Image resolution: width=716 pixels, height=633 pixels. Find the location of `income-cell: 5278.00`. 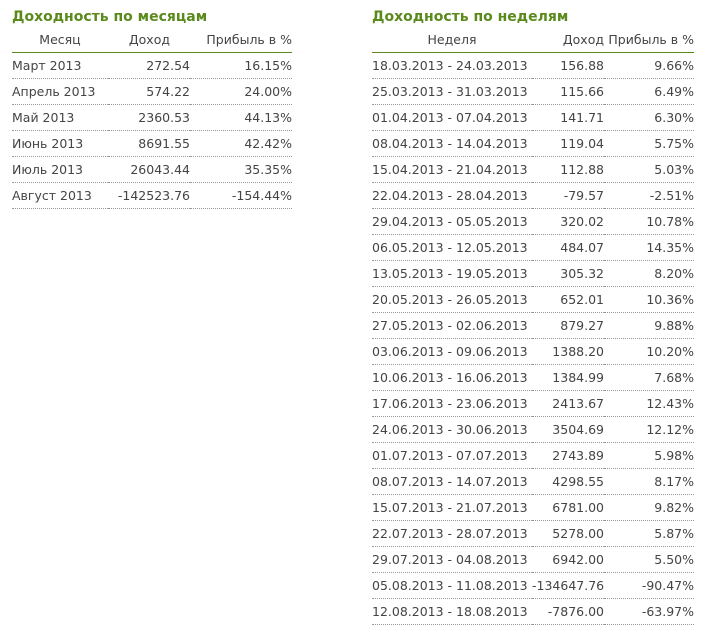

income-cell: 5278.00 is located at coordinates (568, 533).